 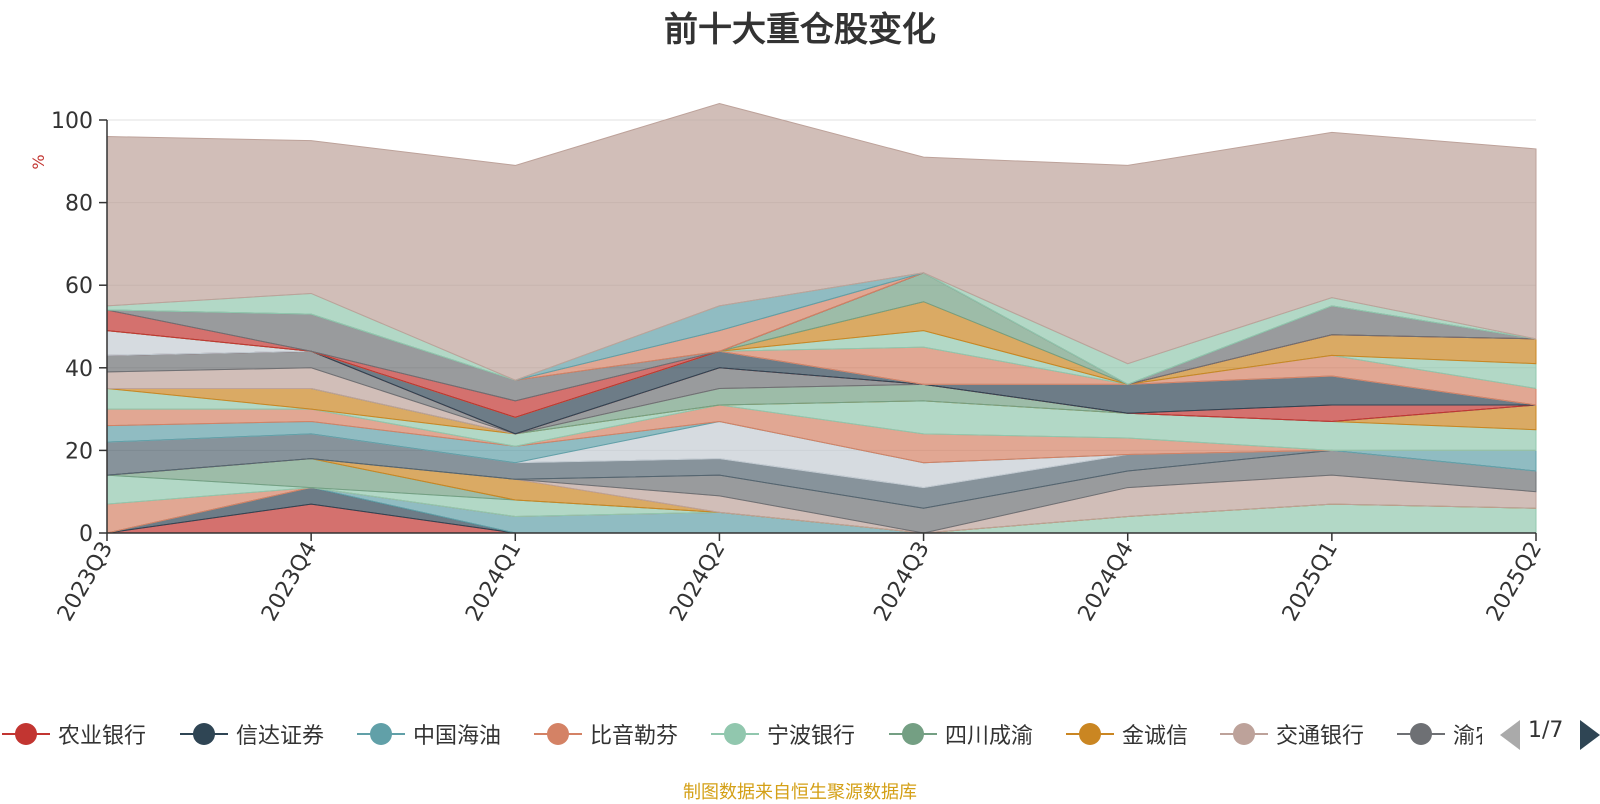 I want to click on legend-label: 信达证券, so click(x=280, y=736).